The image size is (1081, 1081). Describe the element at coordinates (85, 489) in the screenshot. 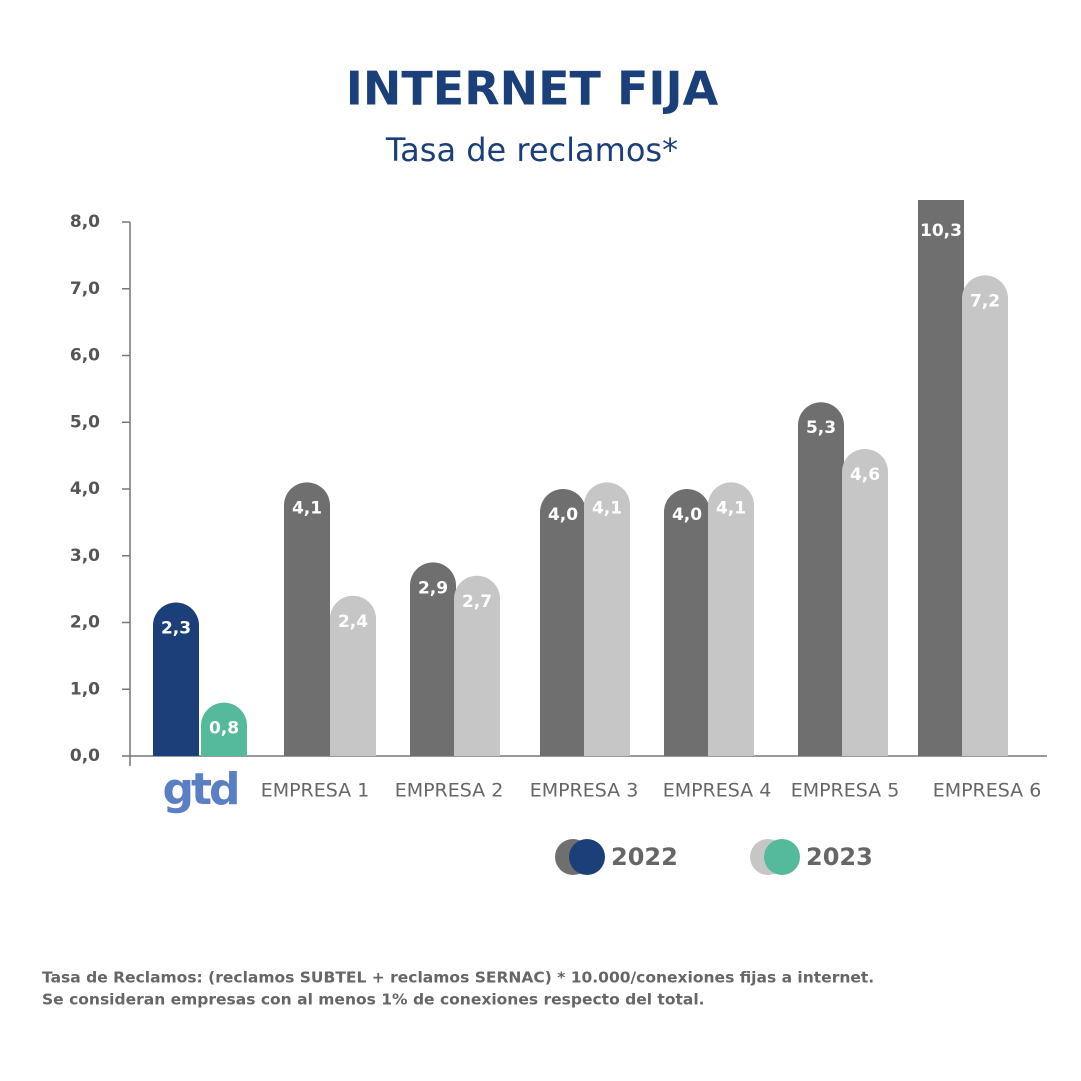

I see `y-tick-label: 4,0` at that location.